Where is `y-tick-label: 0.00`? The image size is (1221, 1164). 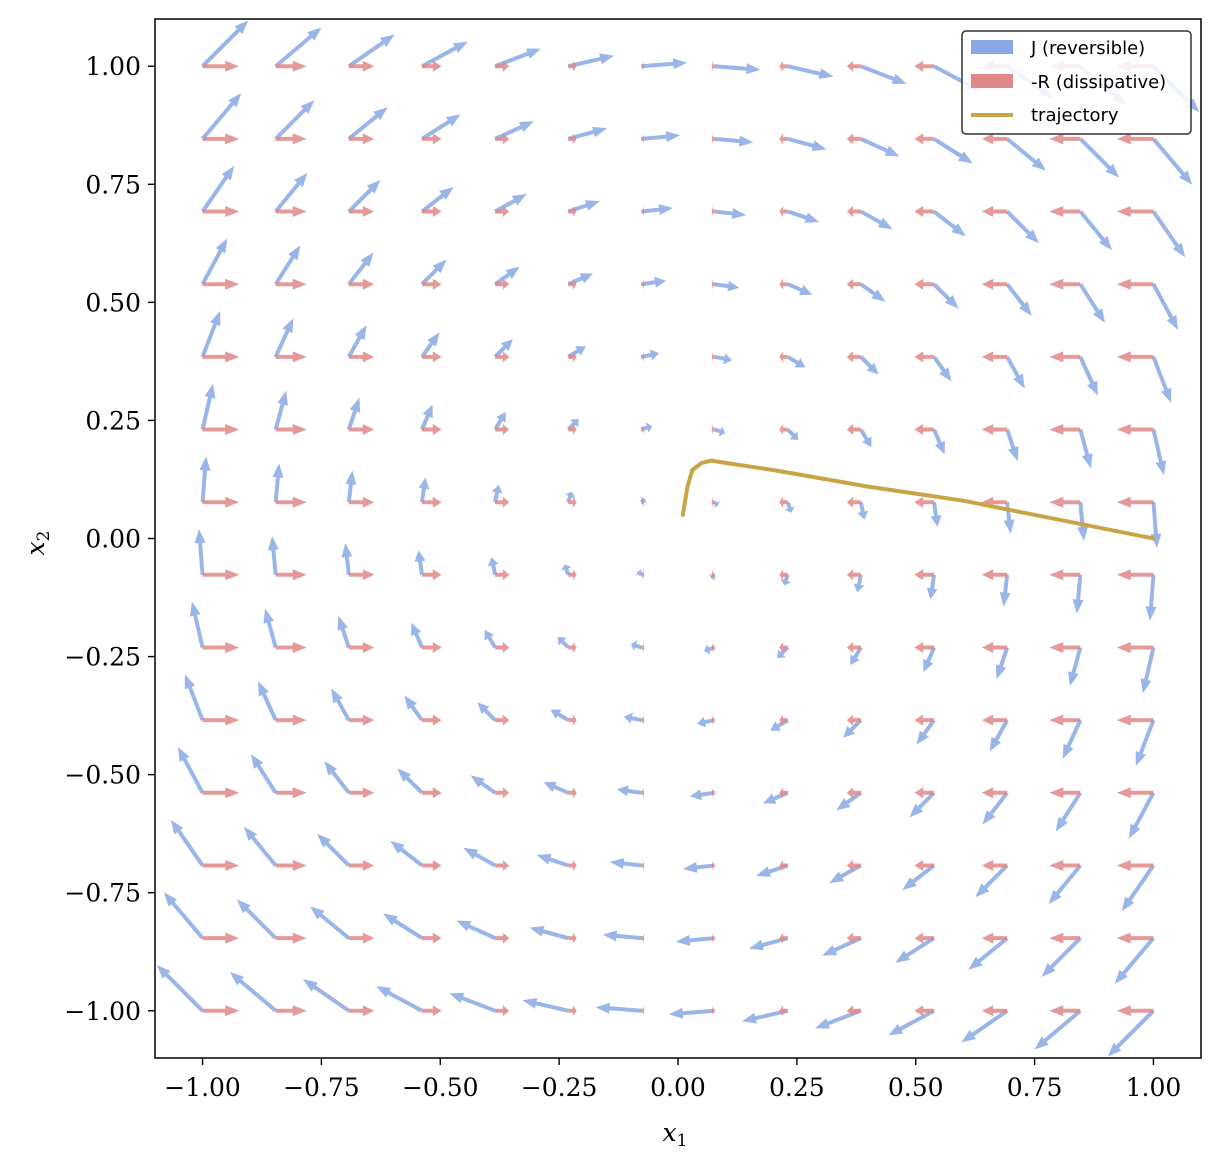 y-tick-label: 0.00 is located at coordinates (113, 539).